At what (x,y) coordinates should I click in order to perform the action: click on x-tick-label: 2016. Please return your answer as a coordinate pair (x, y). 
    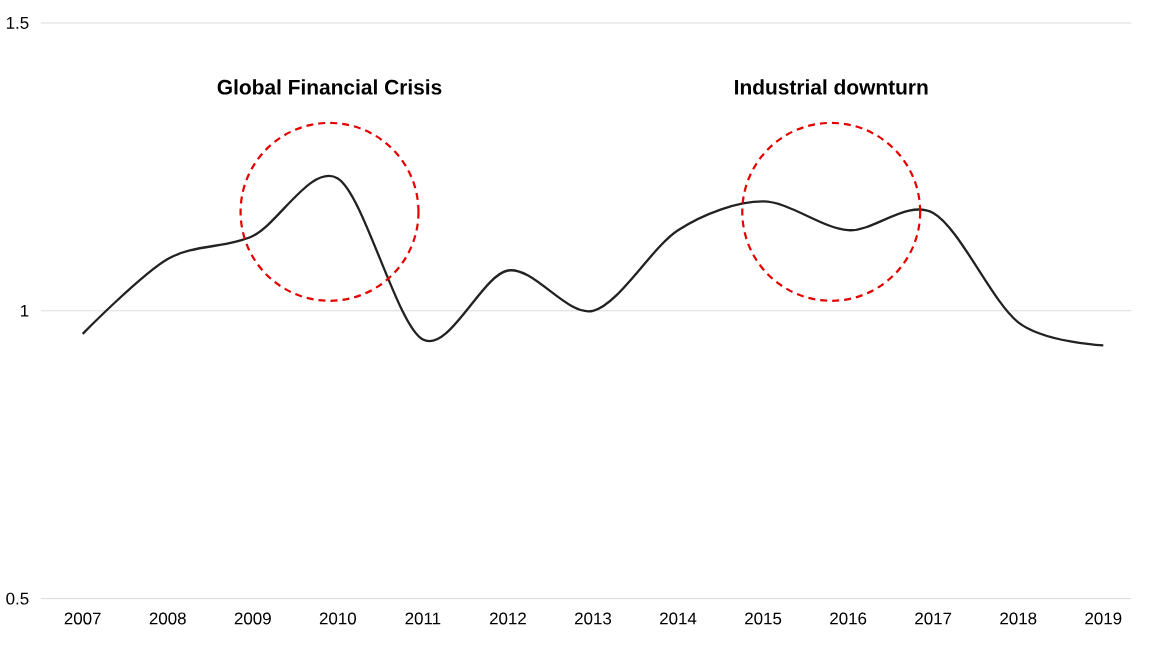
    Looking at the image, I should click on (848, 618).